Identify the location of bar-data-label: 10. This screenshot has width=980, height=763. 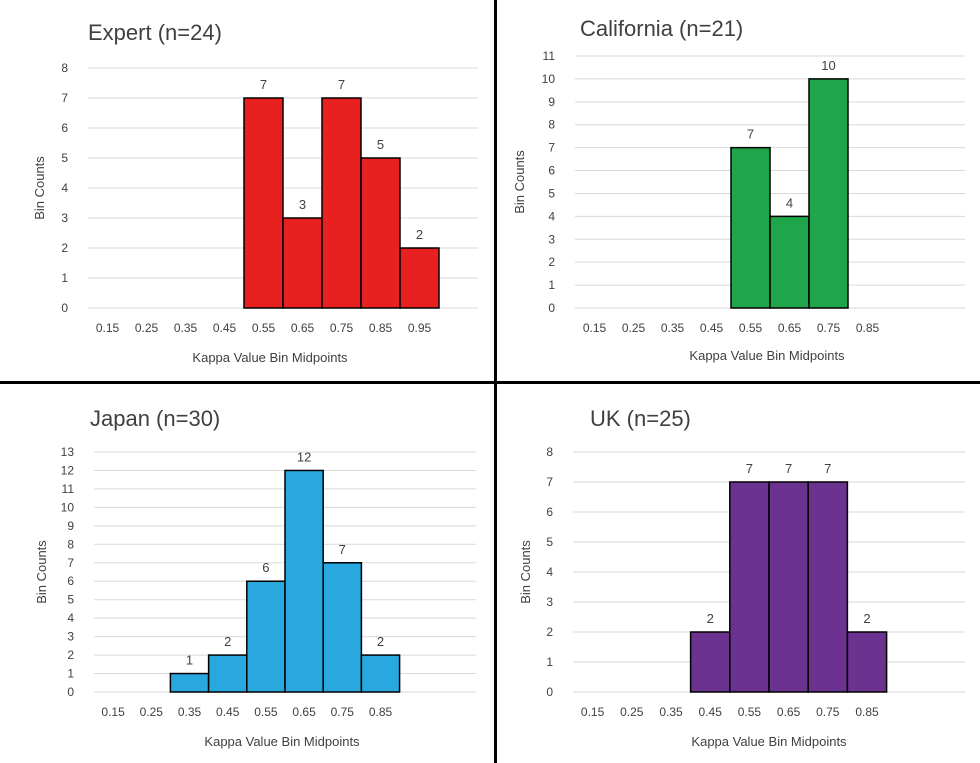
(828, 65).